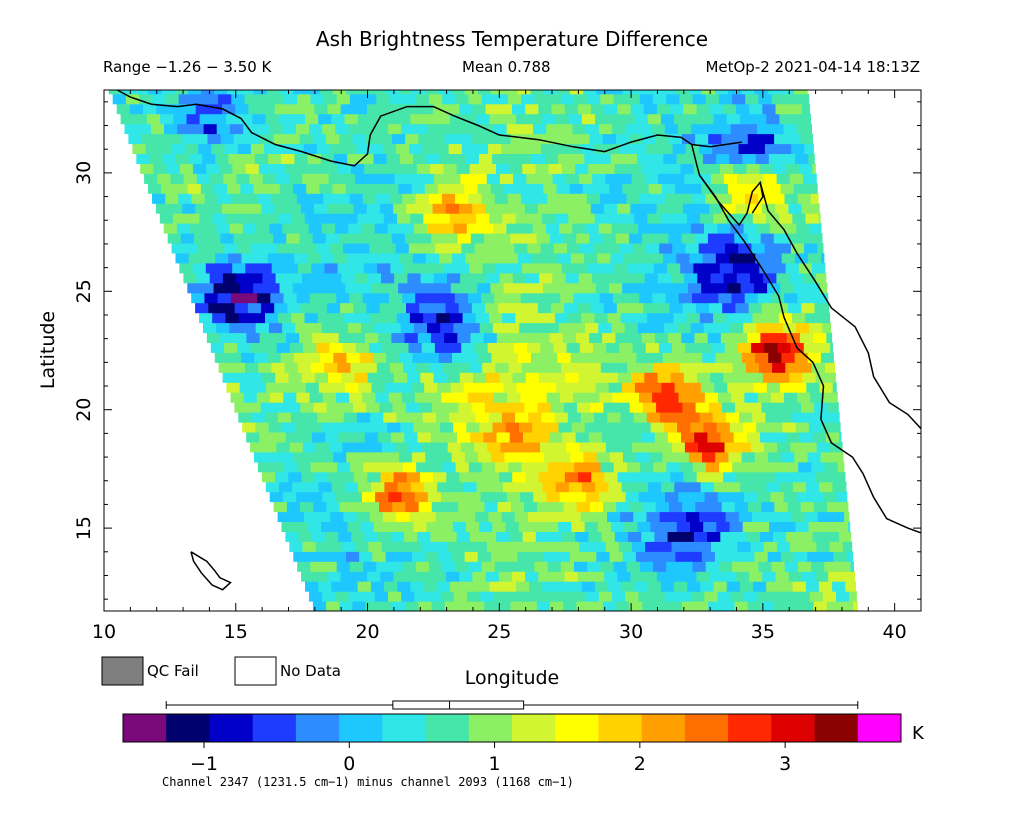 The width and height of the screenshot is (1024, 813). I want to click on colorbar-ticks: −1 0 1 2 3, so click(490, 758).